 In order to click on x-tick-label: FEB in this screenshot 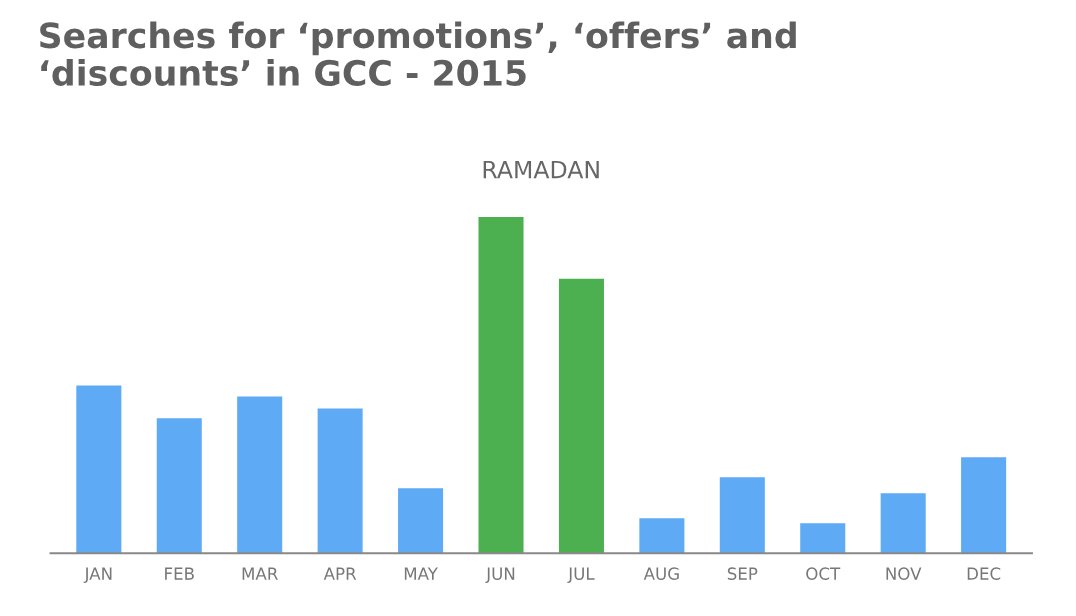, I will do `click(179, 573)`.